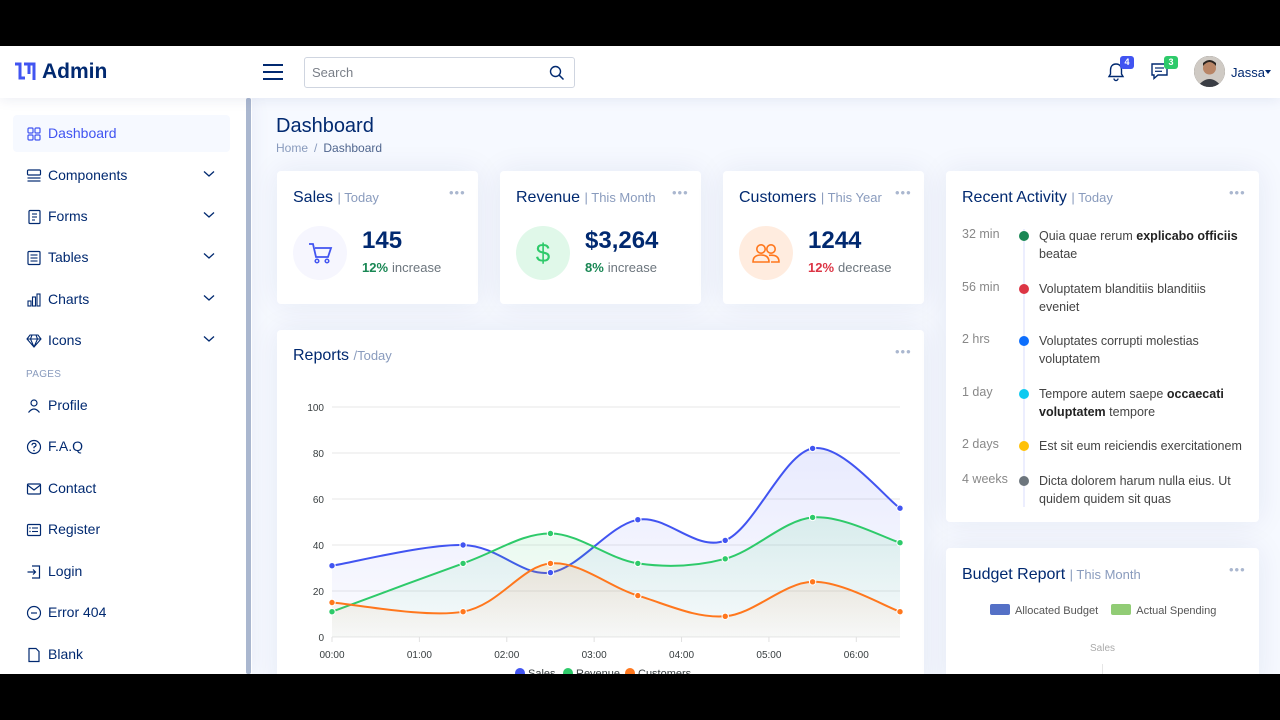  What do you see at coordinates (292, 148) in the screenshot?
I see `breadcrumb-home: Home` at bounding box center [292, 148].